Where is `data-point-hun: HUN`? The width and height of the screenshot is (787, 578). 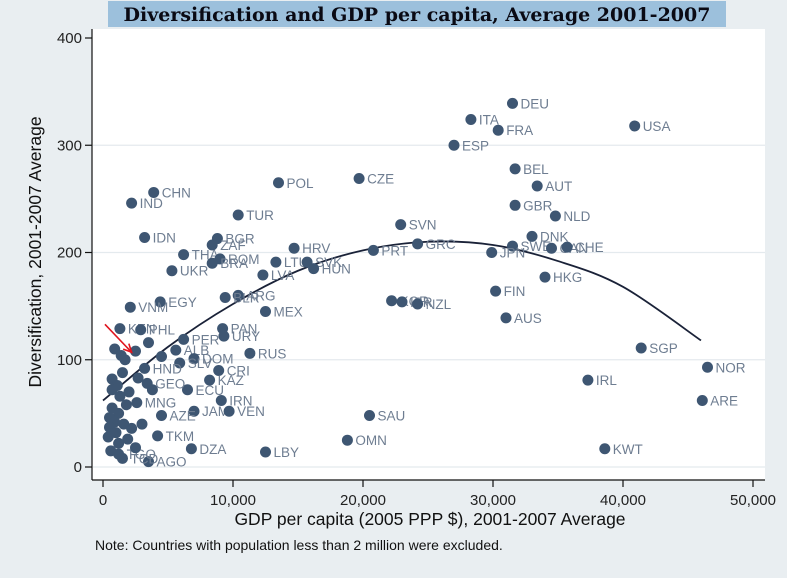 data-point-hun: HUN is located at coordinates (329, 269).